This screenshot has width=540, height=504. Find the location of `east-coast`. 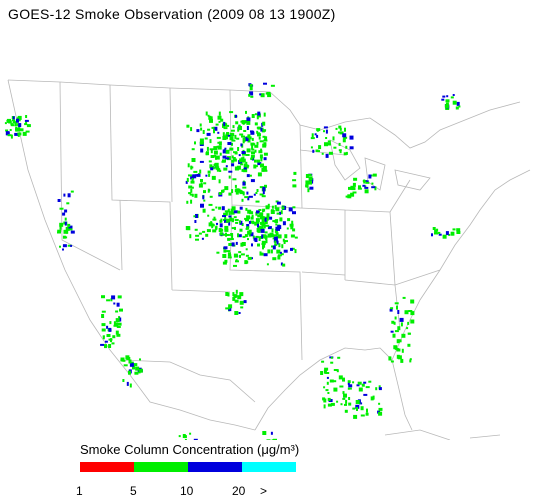

east-coast is located at coordinates (461, 265).